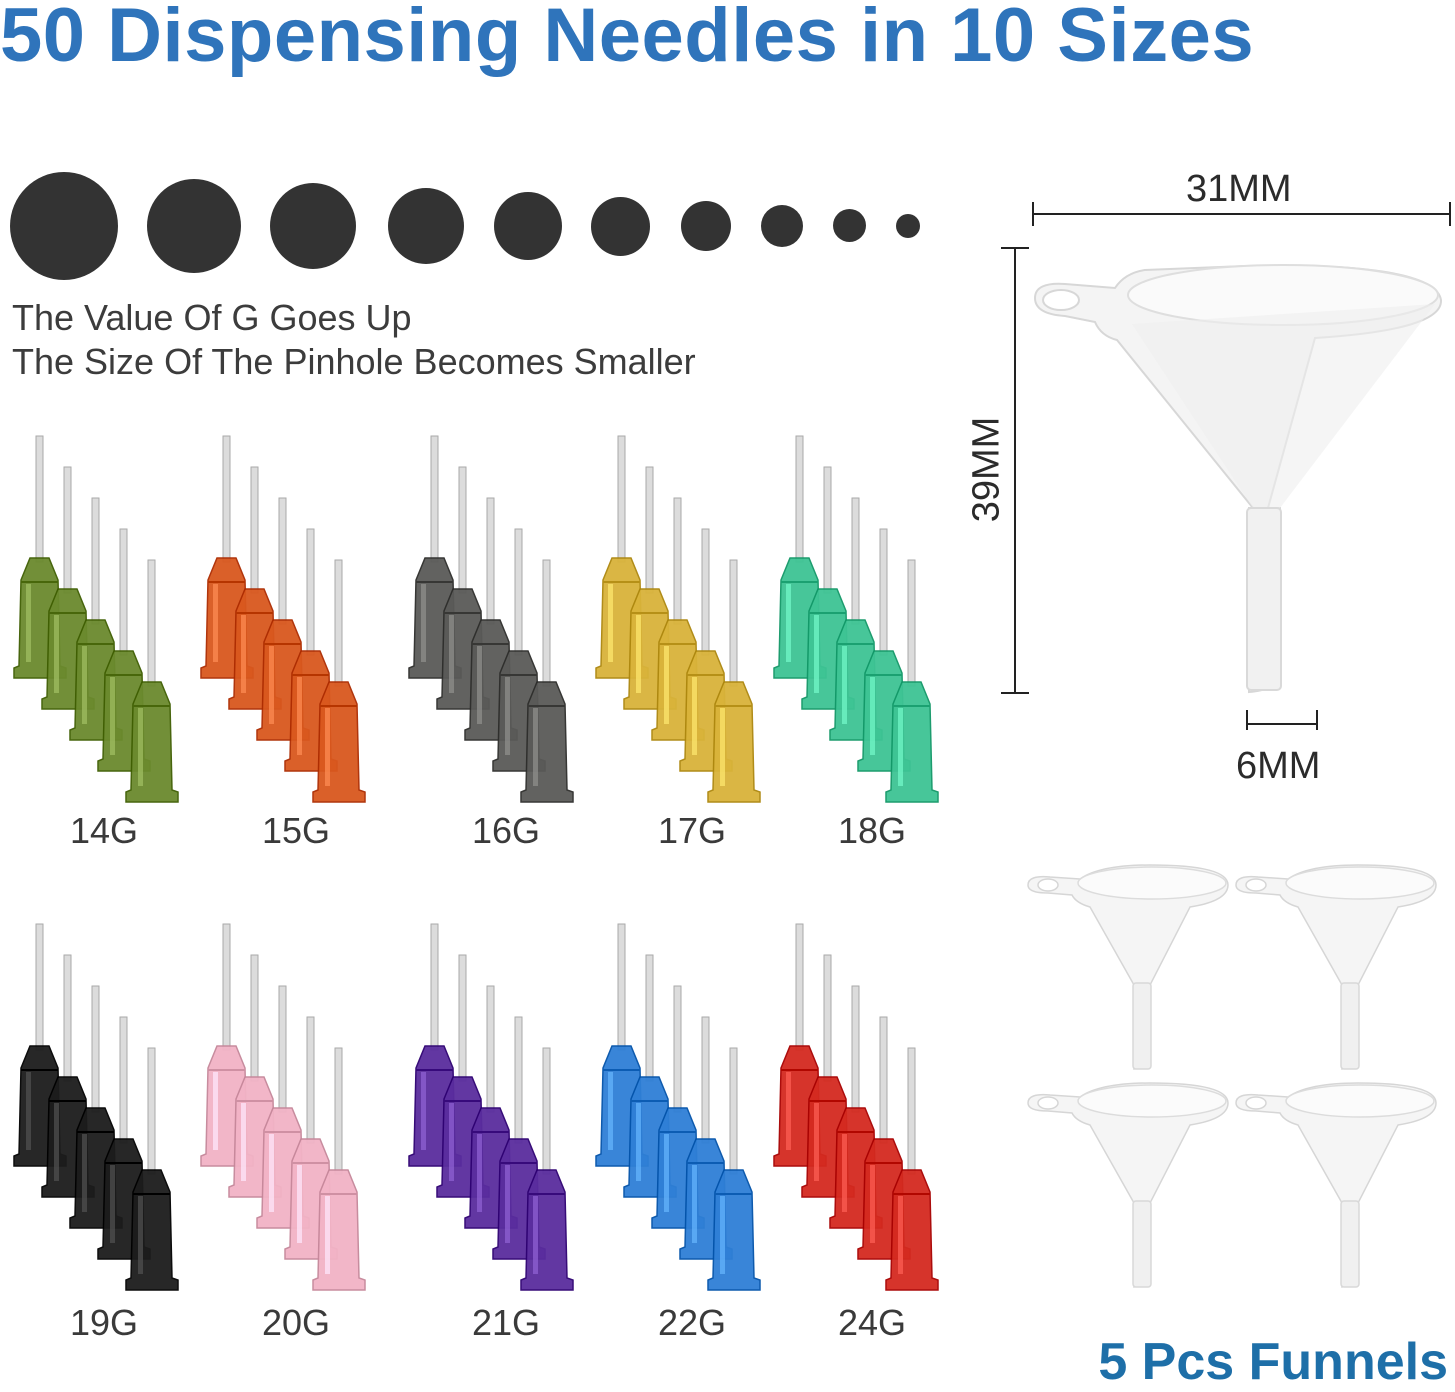 This screenshot has height=1392, width=1455. I want to click on gauge-label-14g: 14G, so click(104, 830).